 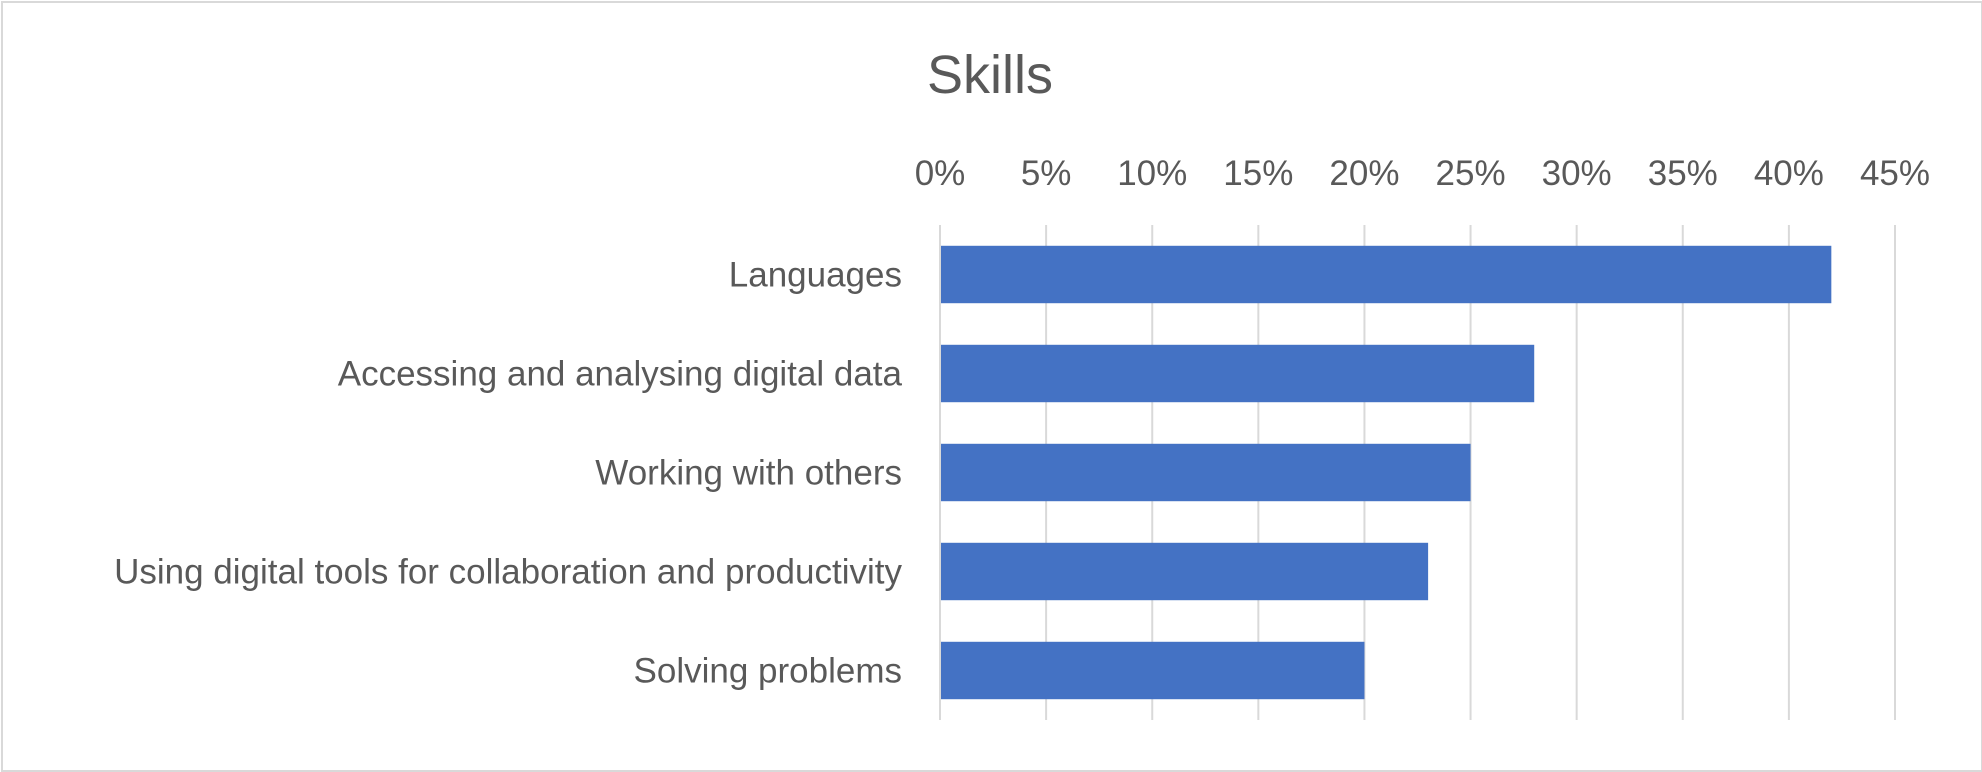 I want to click on category-label: Accessing and analysing digital data, so click(x=620, y=374).